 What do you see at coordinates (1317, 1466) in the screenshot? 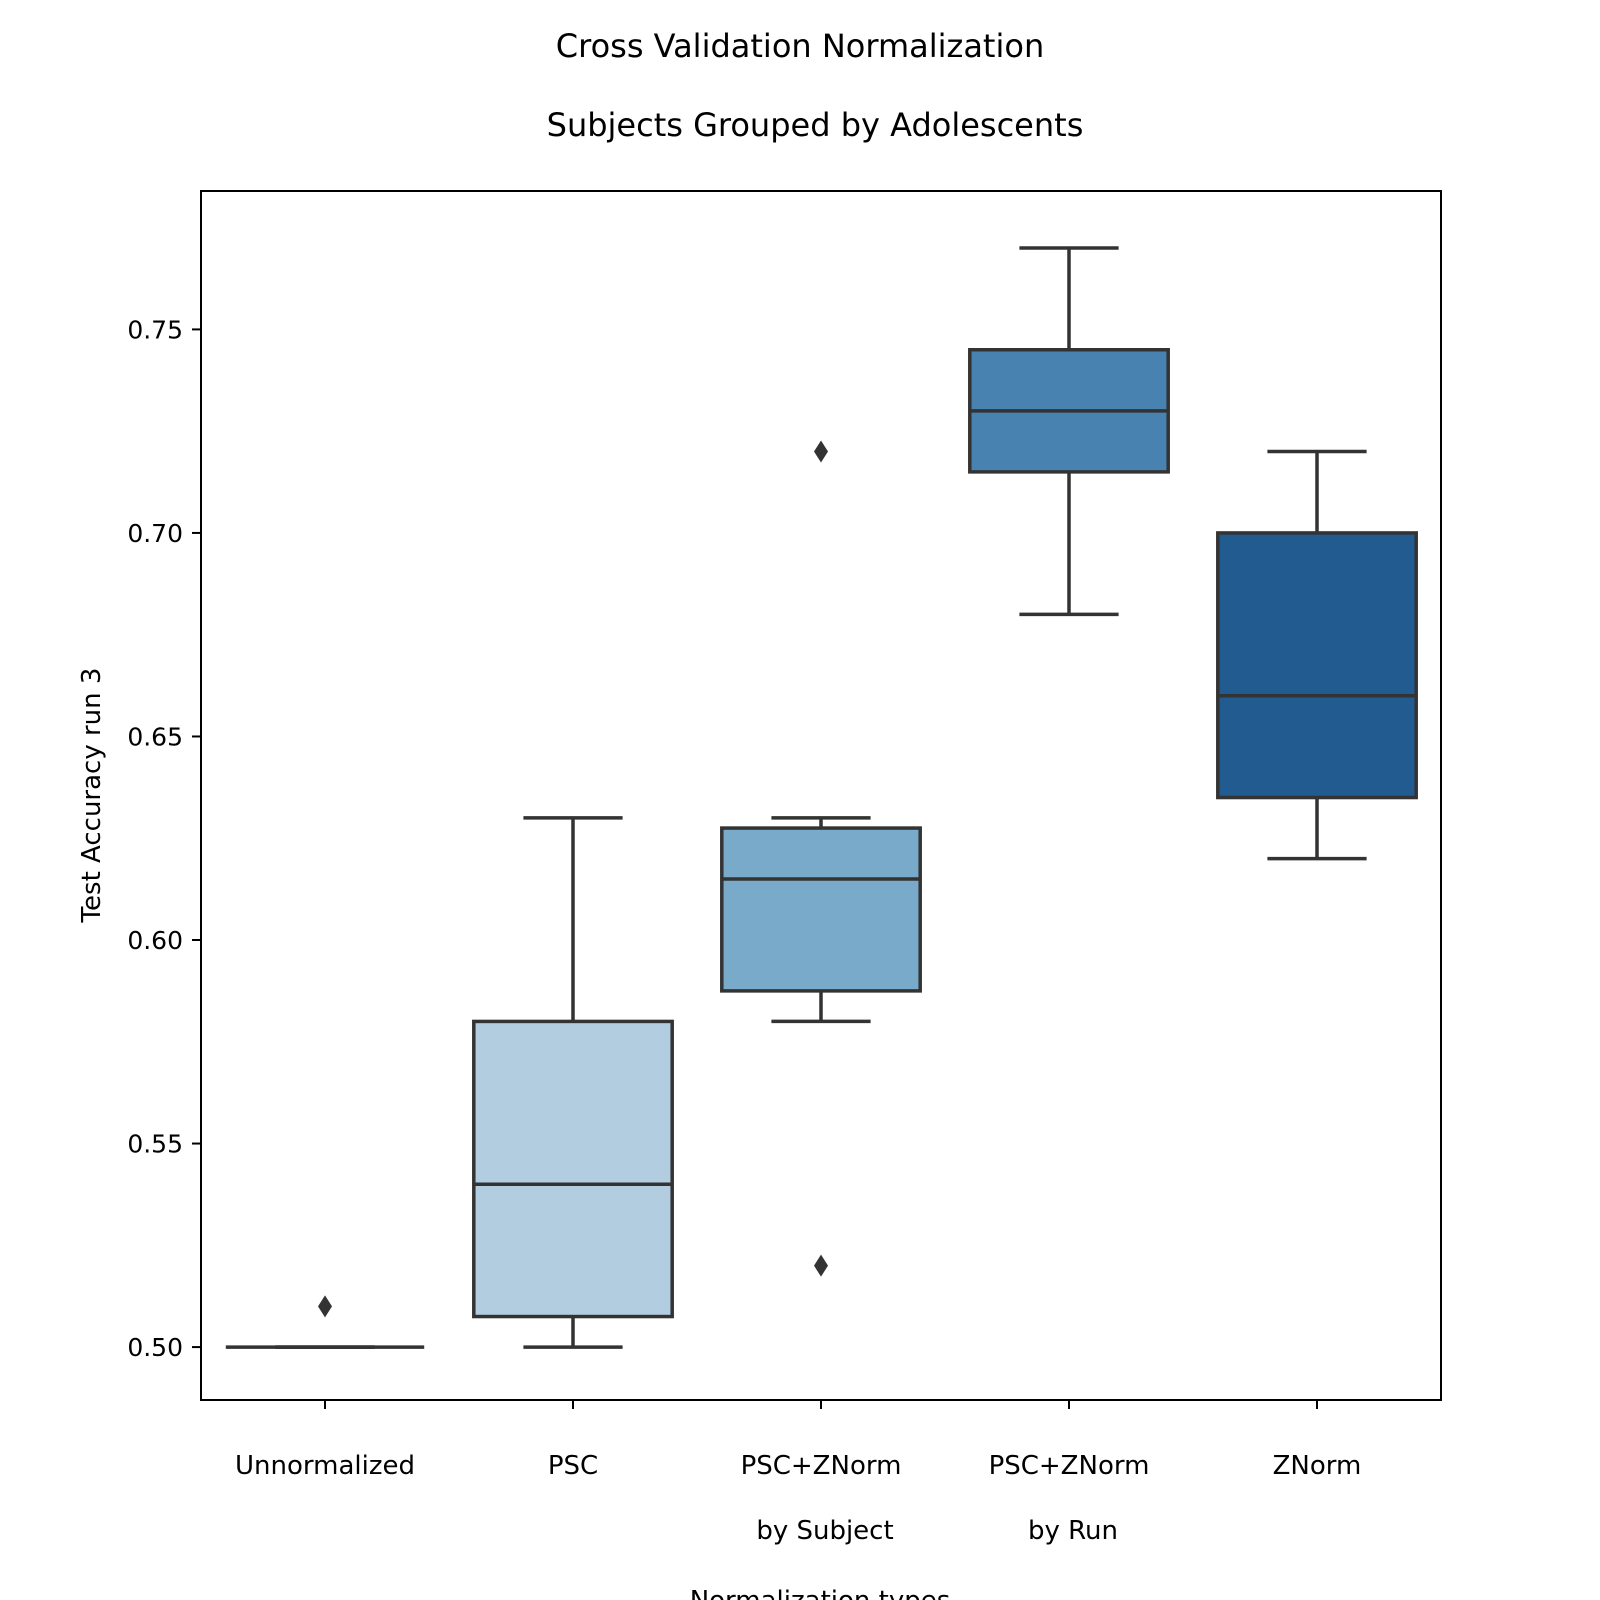
I see `x-tick-label: ZNorm` at bounding box center [1317, 1466].